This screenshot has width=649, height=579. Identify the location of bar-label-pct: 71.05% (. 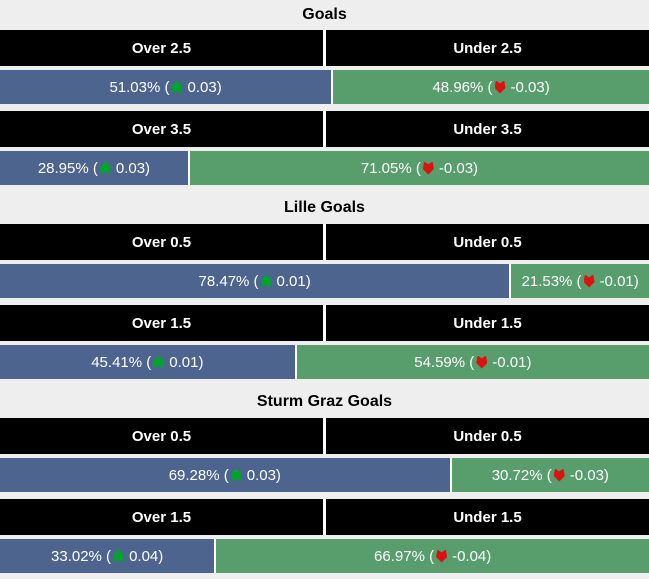
(390, 168).